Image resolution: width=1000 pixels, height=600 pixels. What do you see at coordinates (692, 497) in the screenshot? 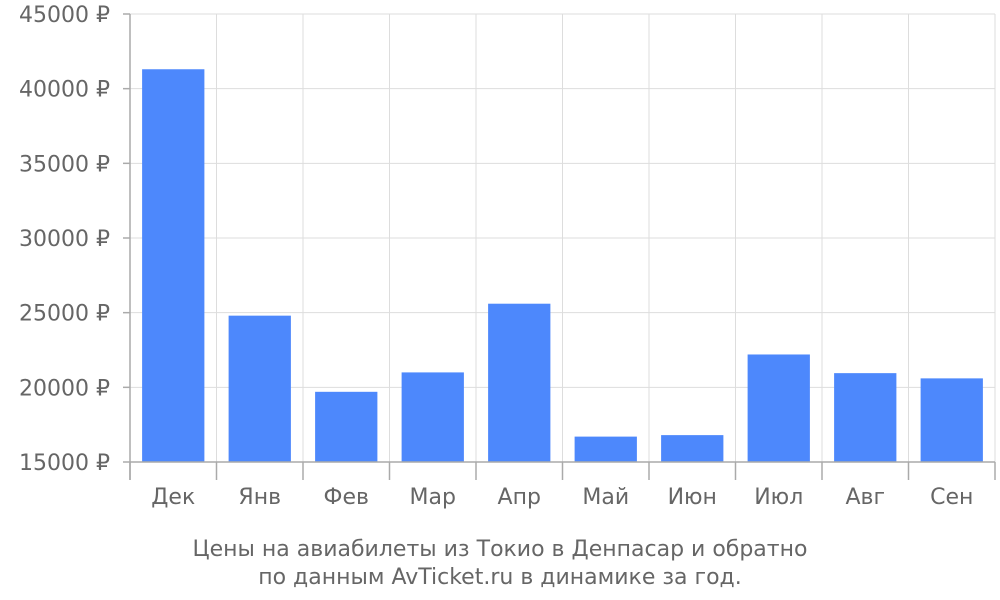
I see `x-tick-label: Июн` at bounding box center [692, 497].